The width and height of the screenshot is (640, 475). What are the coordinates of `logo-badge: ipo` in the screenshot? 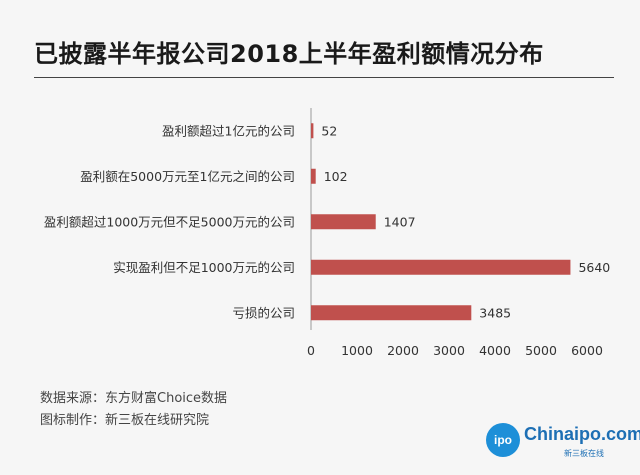 It's located at (503, 440).